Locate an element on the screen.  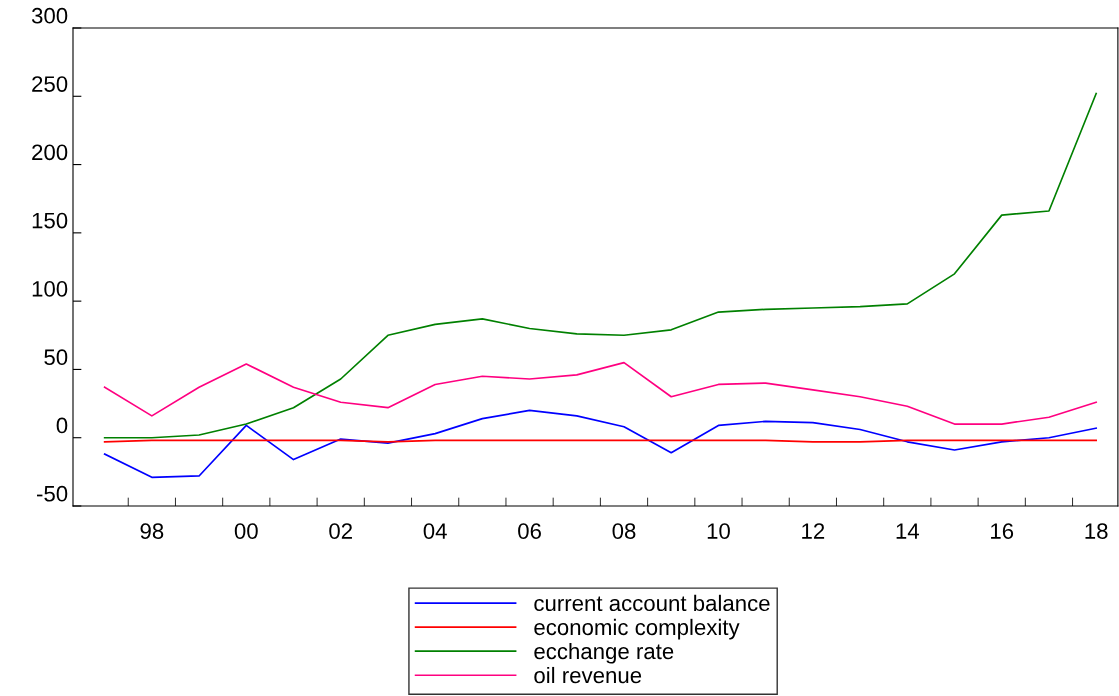
legend-label: economic complexity is located at coordinates (637, 629).